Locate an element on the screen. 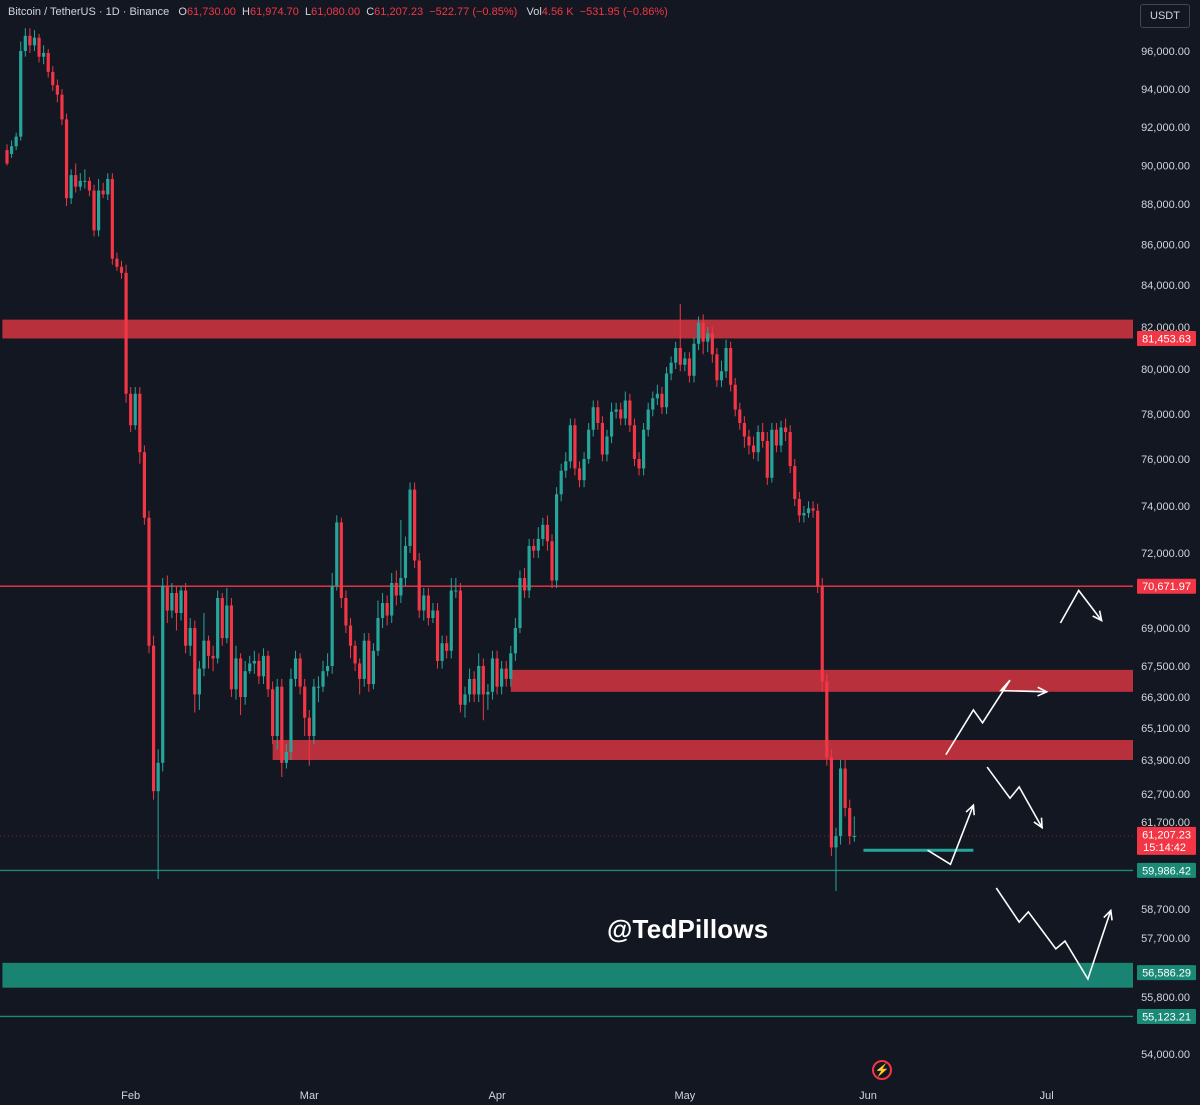  lightning-logo-icon: ⚡ is located at coordinates (882, 1070).